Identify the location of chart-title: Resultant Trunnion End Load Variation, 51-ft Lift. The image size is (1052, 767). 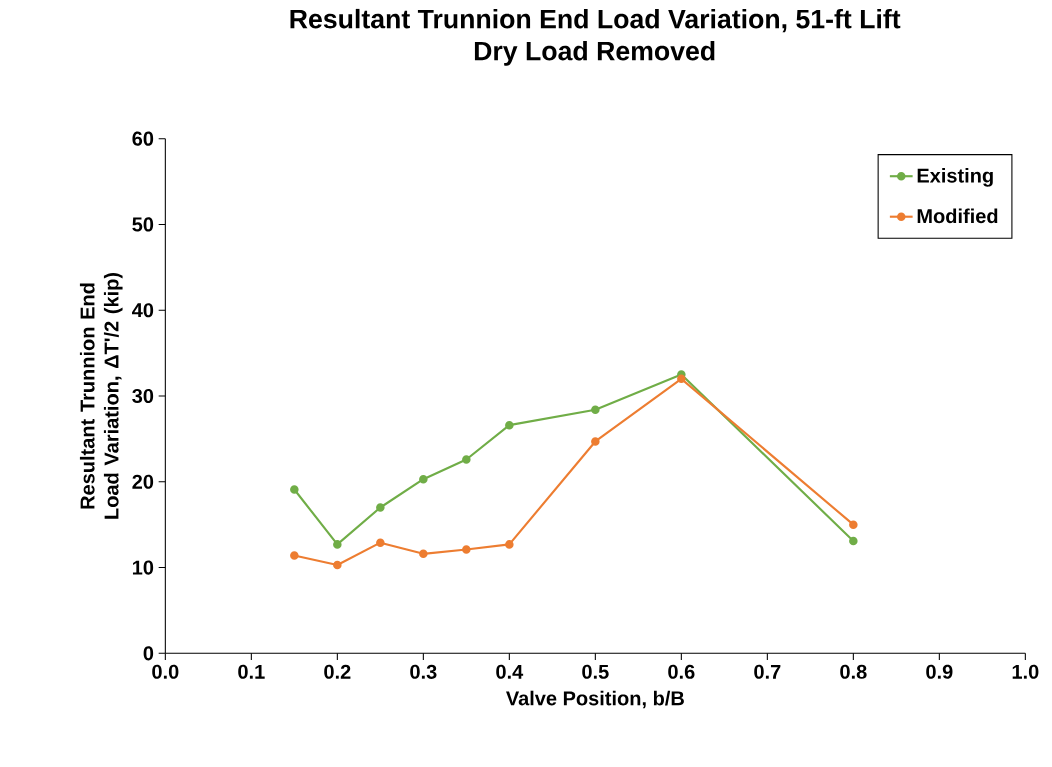
(595, 20).